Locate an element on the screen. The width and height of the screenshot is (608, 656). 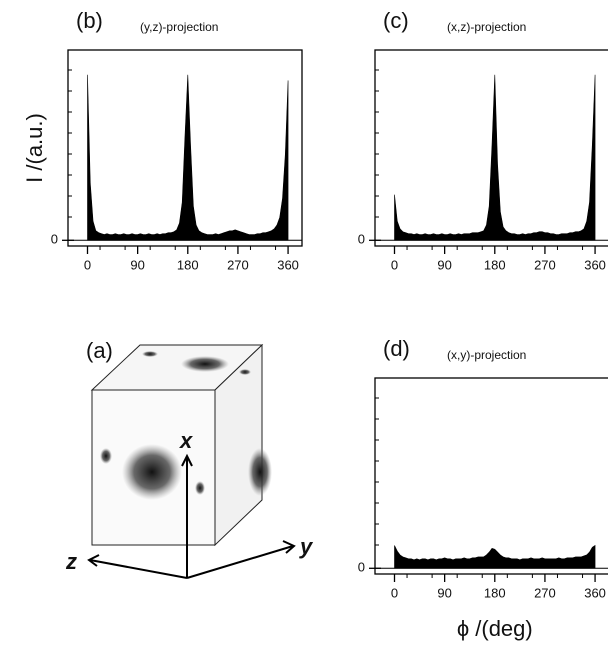
panel-label: (a) is located at coordinates (99, 350).